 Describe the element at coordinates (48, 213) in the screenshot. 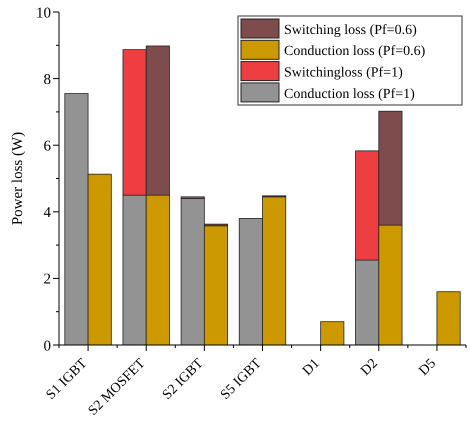

I see `y-tick-label: 4` at that location.